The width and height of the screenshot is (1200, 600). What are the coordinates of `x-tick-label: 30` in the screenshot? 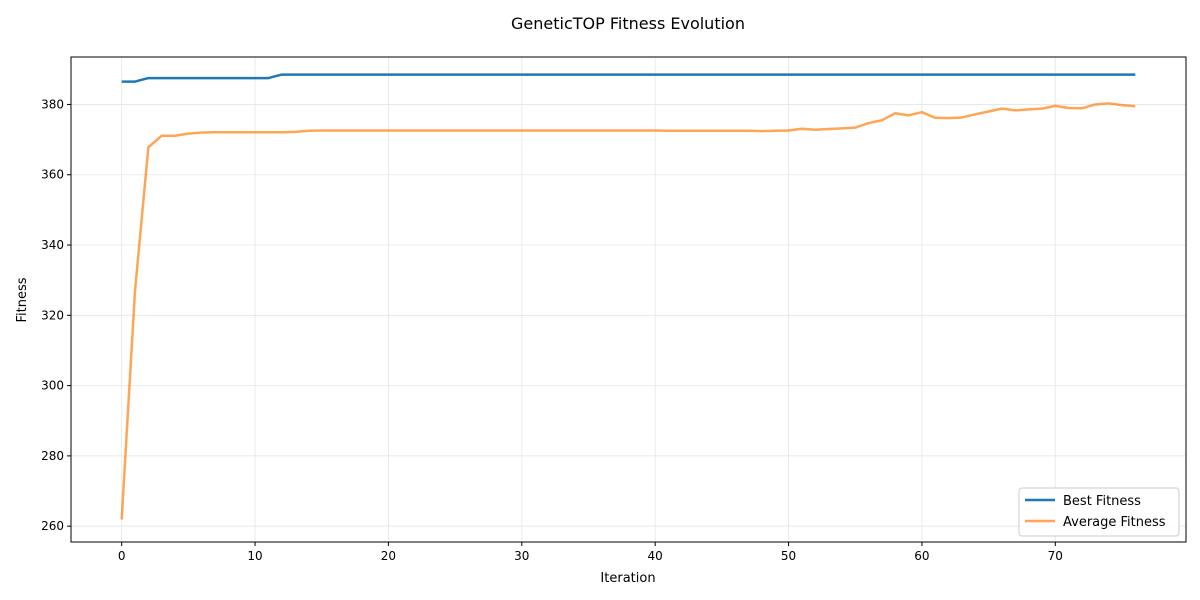 It's located at (521, 556).